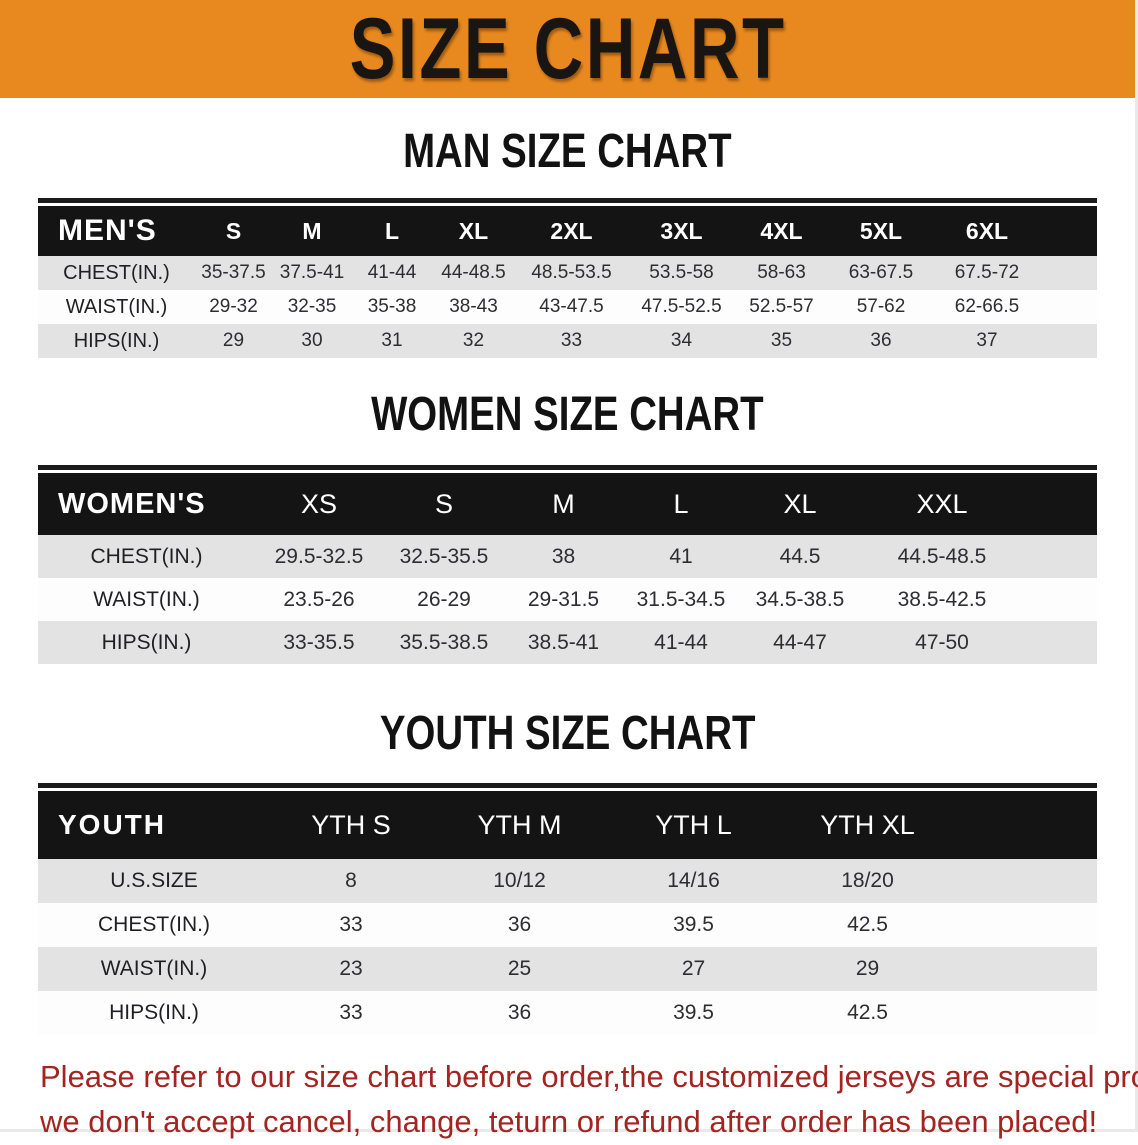 The image size is (1138, 1145). What do you see at coordinates (867, 824) in the screenshot?
I see `column-header: YTH XL` at bounding box center [867, 824].